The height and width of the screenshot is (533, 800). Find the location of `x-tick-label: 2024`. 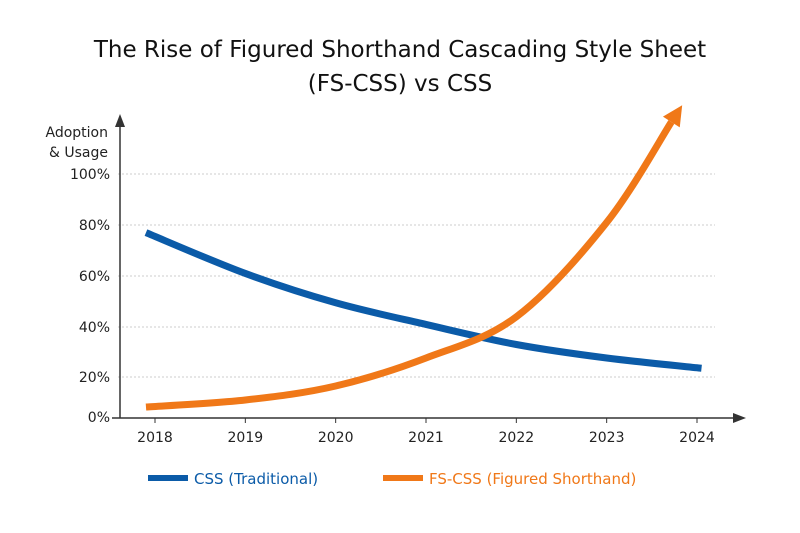

x-tick-label: 2024 is located at coordinates (697, 438).